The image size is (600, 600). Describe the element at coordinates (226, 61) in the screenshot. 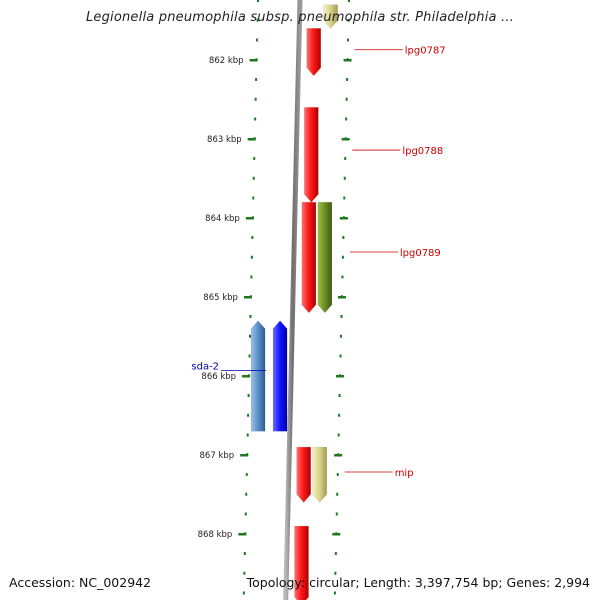

I see `tick-label: 862 kbp` at that location.